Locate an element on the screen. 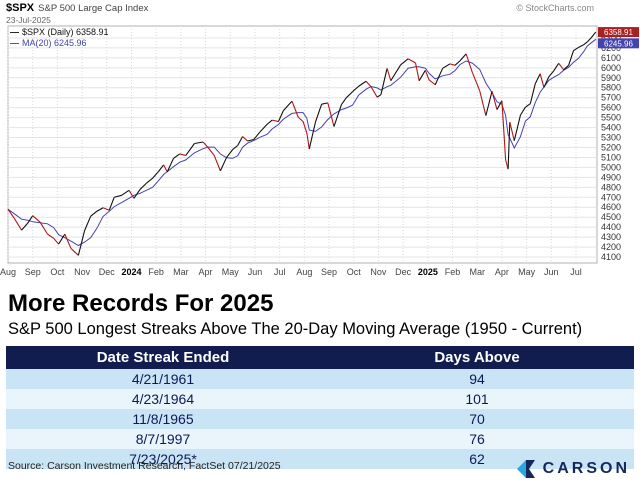 The width and height of the screenshot is (640, 490). chart-legend: — $SPX (Daily) 6358.91 — MA(20) 6245.96 is located at coordinates (59, 38).